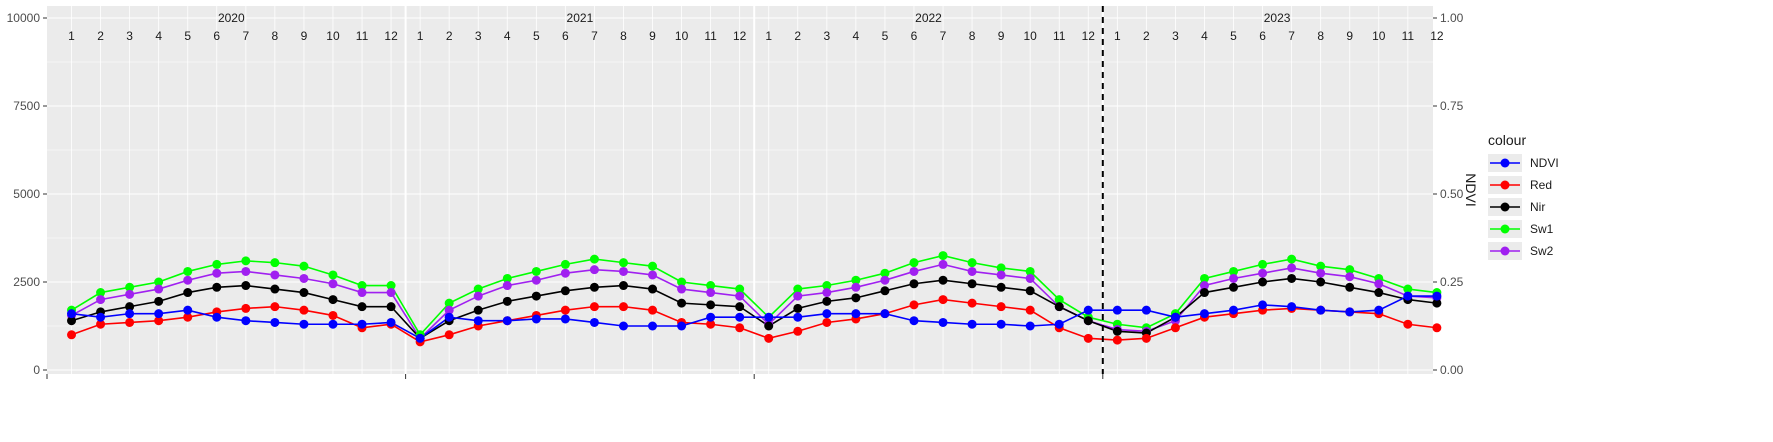 The image size is (1773, 442). I want to click on y-tick-label: 7500, so click(26, 106).